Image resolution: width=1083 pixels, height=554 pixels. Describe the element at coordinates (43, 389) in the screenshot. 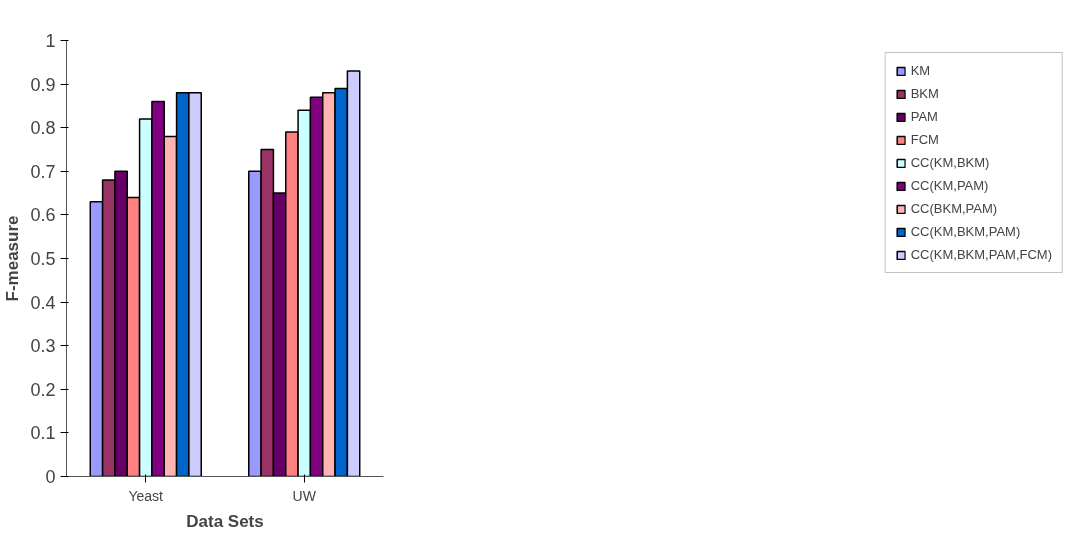

I see `y-tick-label: 0.2` at that location.